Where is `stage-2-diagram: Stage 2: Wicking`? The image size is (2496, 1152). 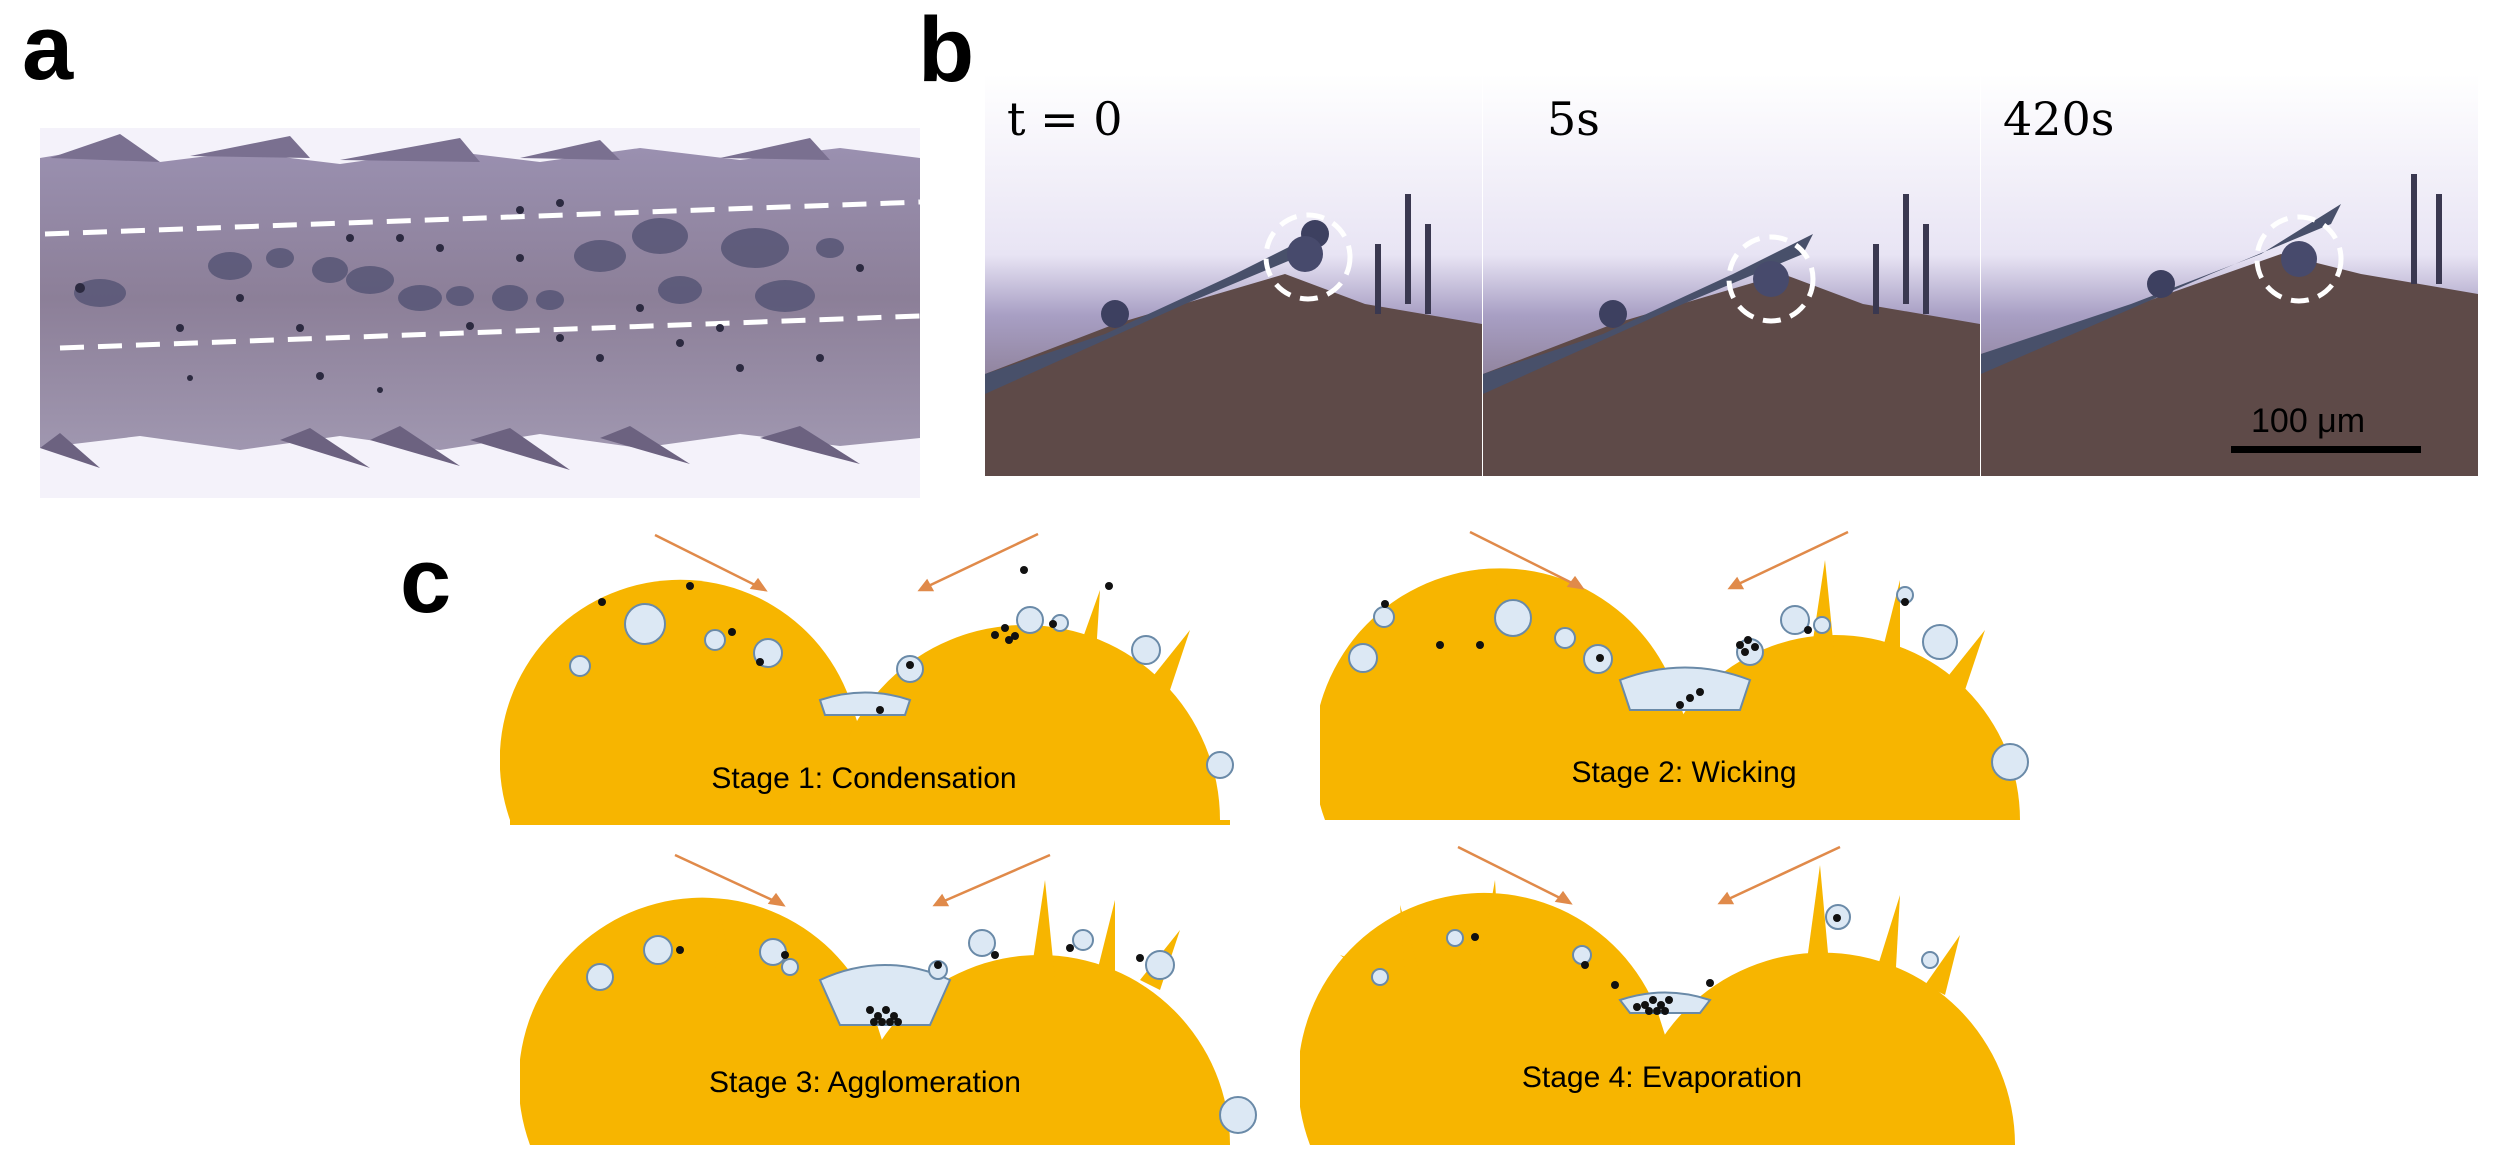 stage-2-diagram: Stage 2: Wicking is located at coordinates (1700, 675).